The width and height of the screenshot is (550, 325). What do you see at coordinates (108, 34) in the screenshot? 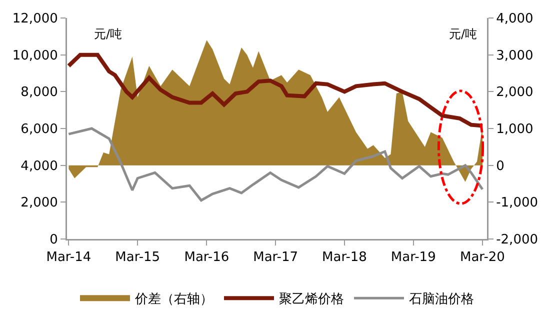
I see `y-axis-title: 元/吨` at bounding box center [108, 34].